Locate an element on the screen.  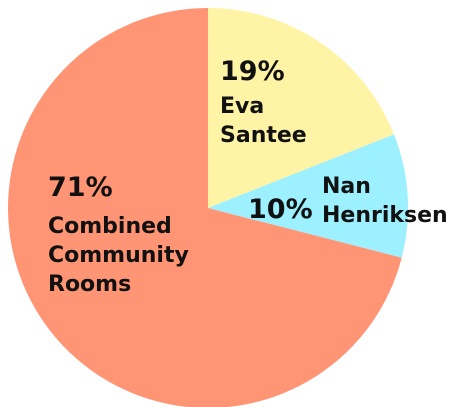
slice-name: Eva Santee is located at coordinates (263, 121).